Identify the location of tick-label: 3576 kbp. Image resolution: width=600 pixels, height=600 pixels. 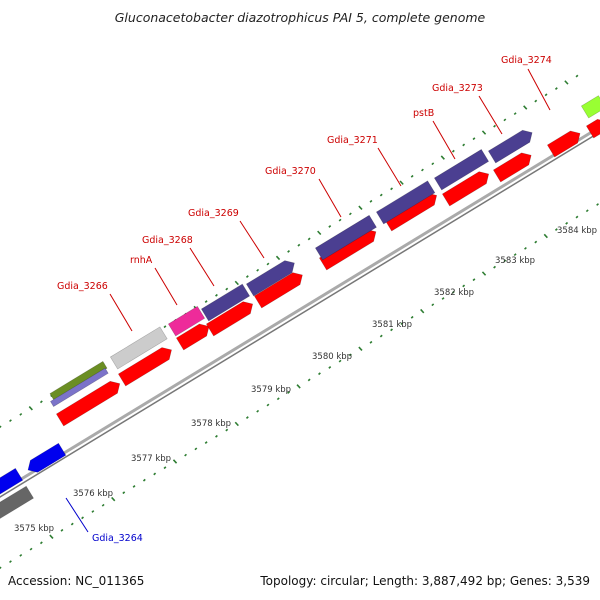
(93, 494).